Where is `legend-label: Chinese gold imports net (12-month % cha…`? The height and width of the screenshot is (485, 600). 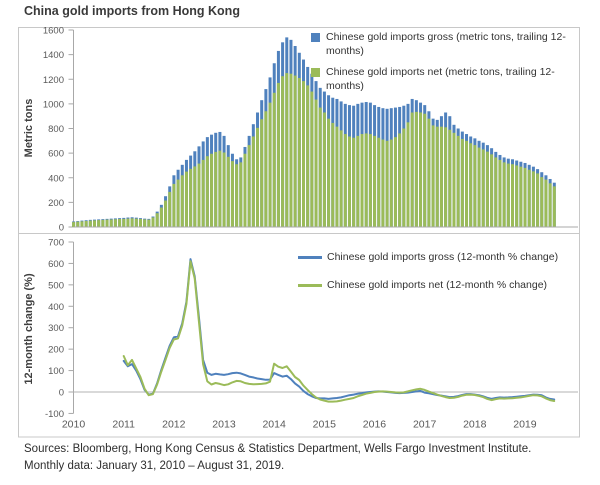 legend-label: Chinese gold imports net (12-month % cha… is located at coordinates (437, 285).